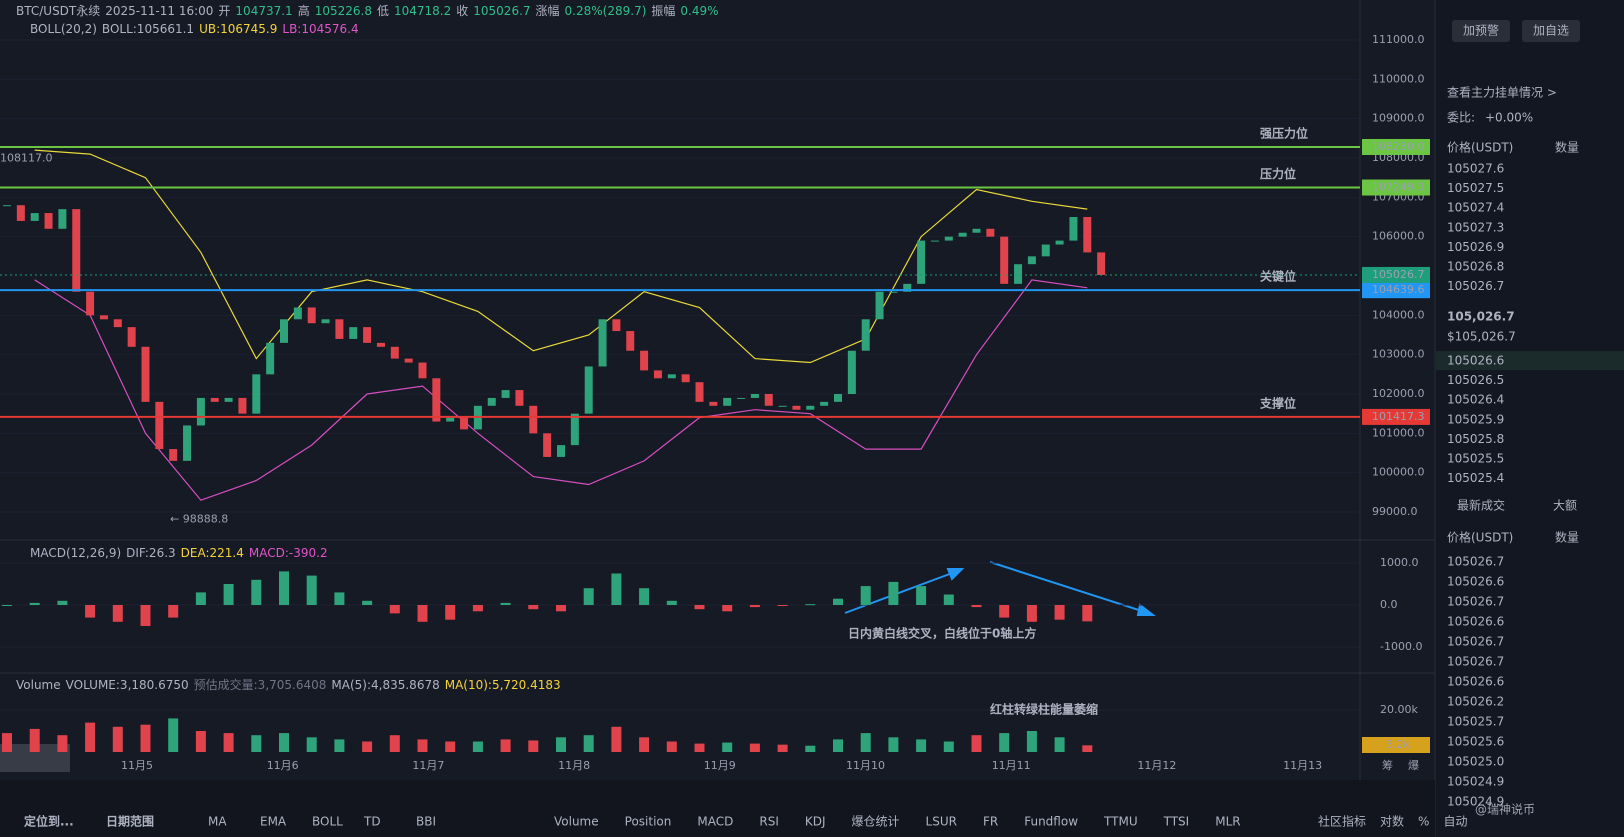 This screenshot has height=837, width=1624. I want to click on level-name: 强压力位, so click(1284, 132).